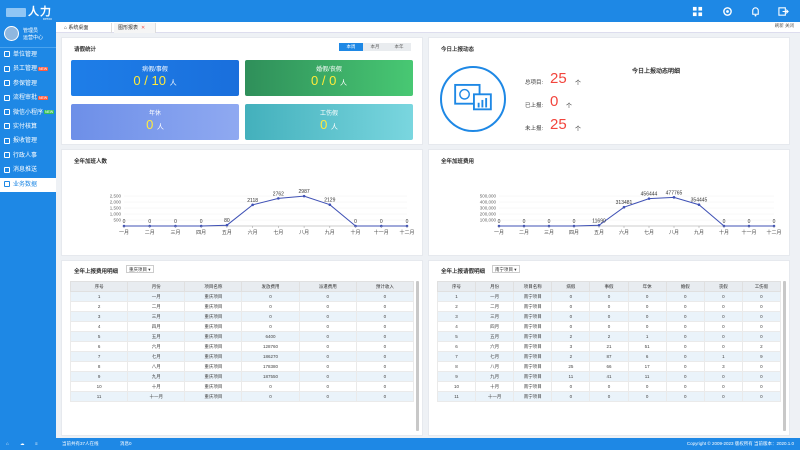 The image size is (800, 450). What do you see at coordinates (140, 269) in the screenshot?
I see `project-select-left: 重庆项目 ▾` at bounding box center [140, 269].